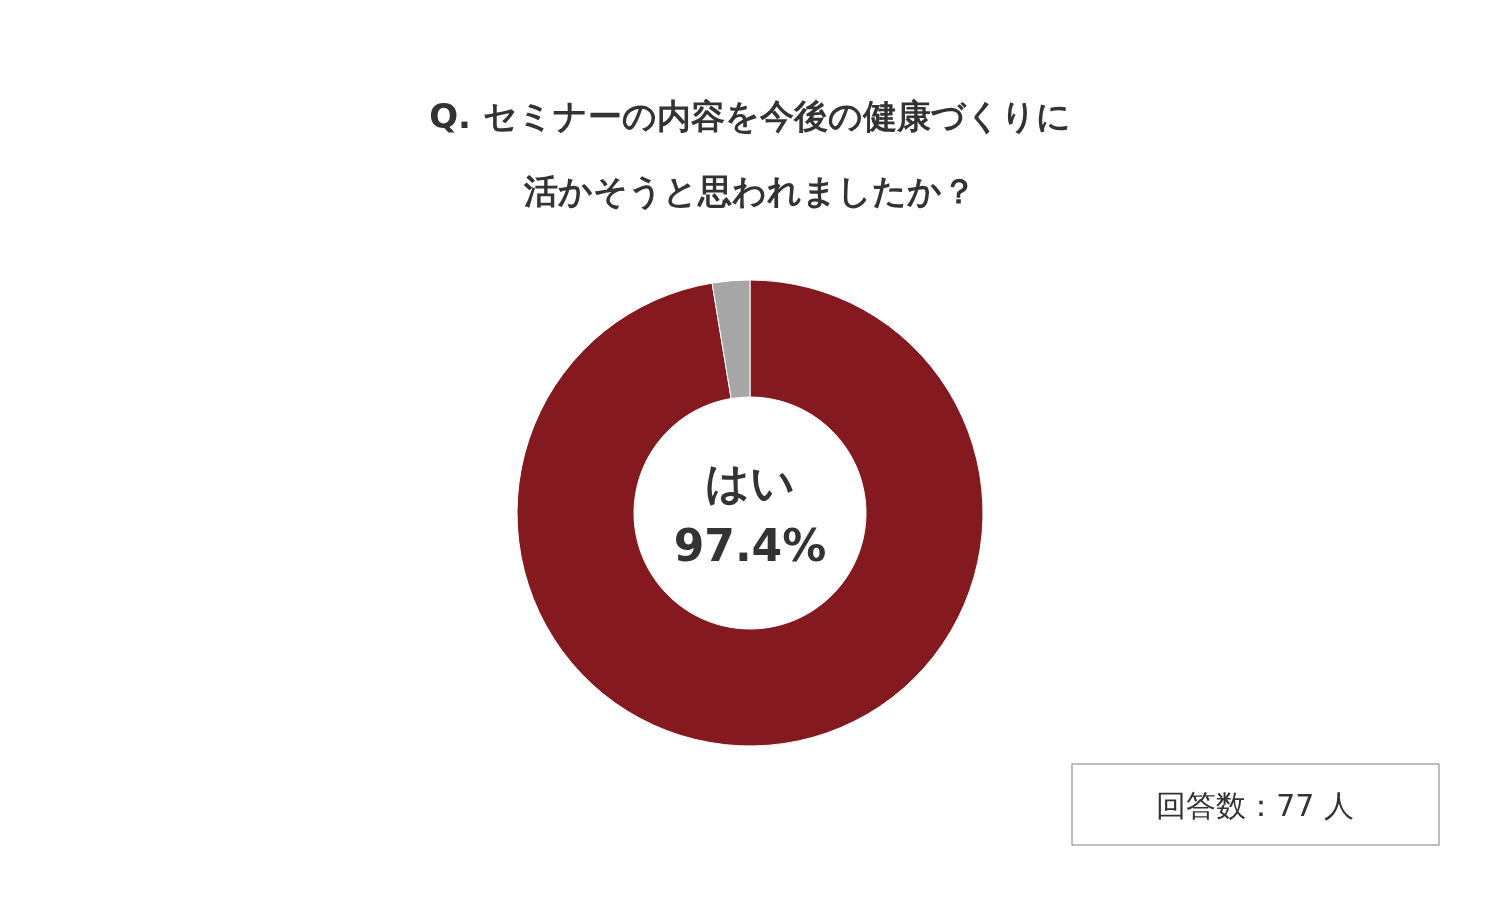 This screenshot has width=1500, height=900. I want to click on chart-title: Q. セミナーの内容を今後の健康づくりに, so click(750, 116).